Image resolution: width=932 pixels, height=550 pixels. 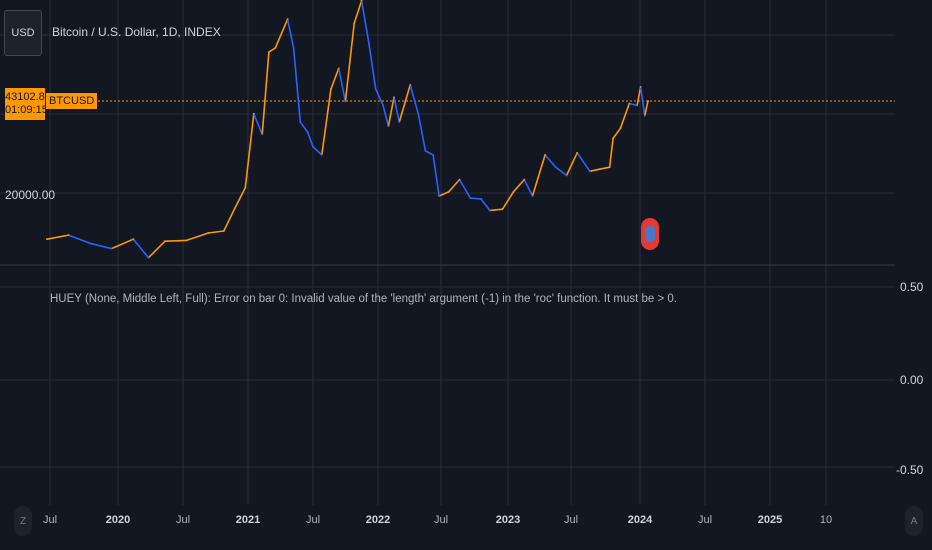 What do you see at coordinates (914, 521) in the screenshot?
I see `auto-scale-button: A` at bounding box center [914, 521].